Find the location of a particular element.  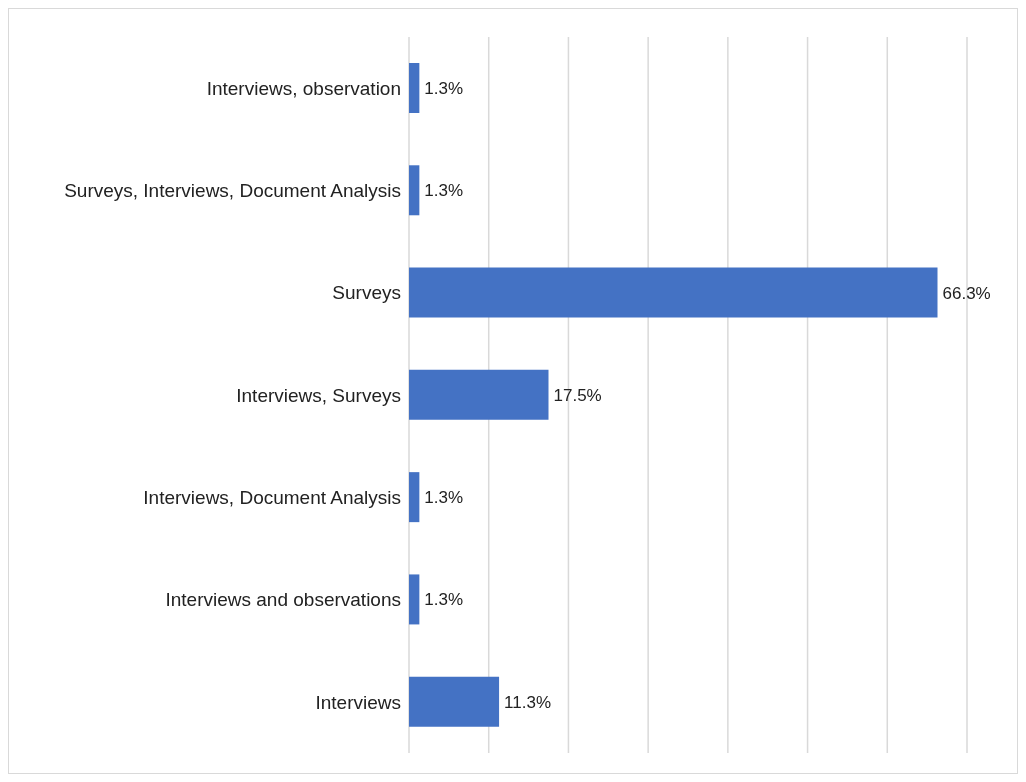

y-tick-label: Surveys, Interviews, Document Analysis is located at coordinates (232, 191).